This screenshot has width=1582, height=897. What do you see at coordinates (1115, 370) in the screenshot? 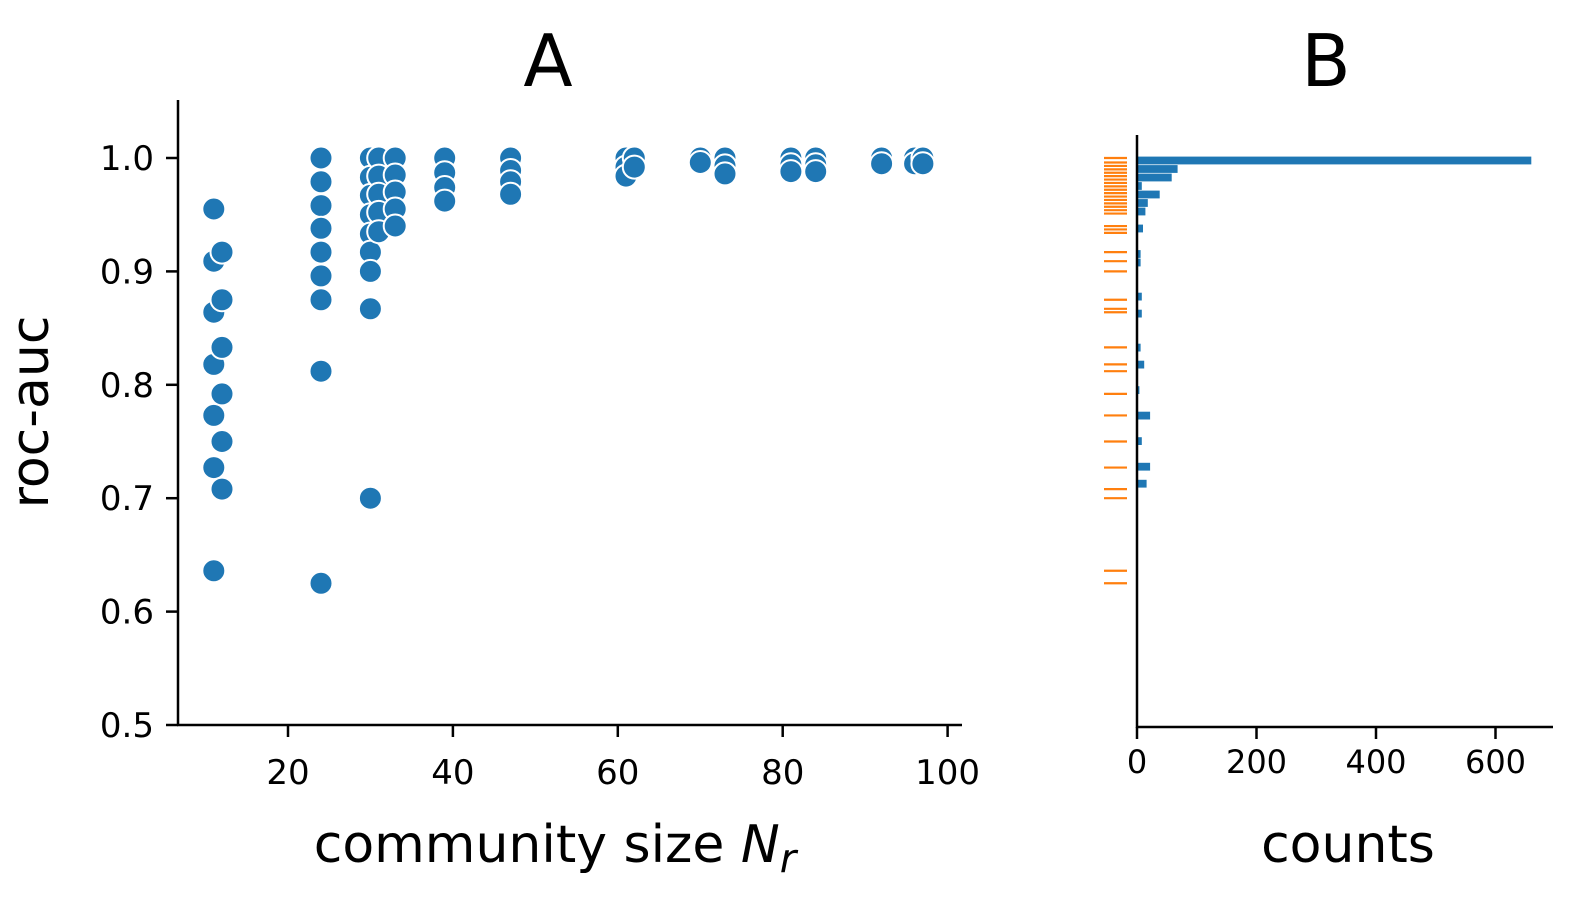
I see `rug-marks` at bounding box center [1115, 370].